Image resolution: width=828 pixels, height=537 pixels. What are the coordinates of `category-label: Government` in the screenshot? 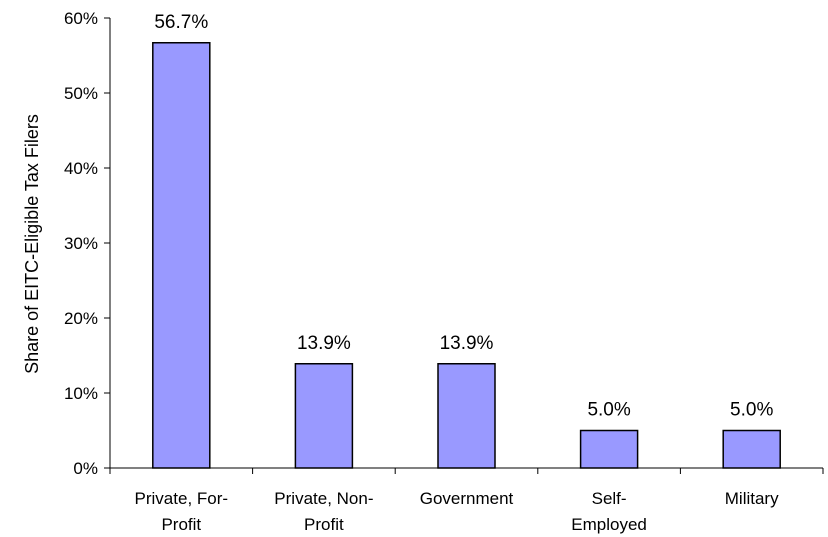 It's located at (467, 498).